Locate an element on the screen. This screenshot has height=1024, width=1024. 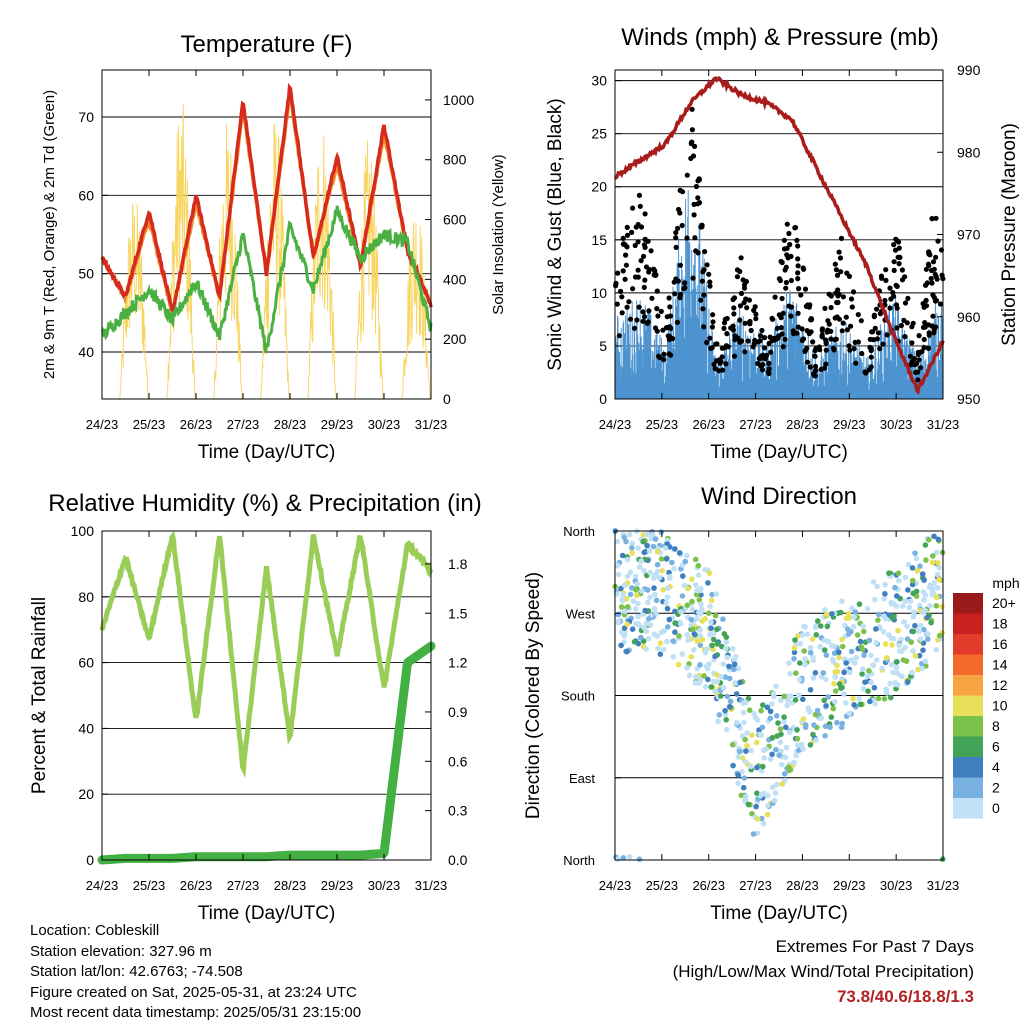
extremes-values: 73.8/40.6/18.8/1.3 is located at coordinates (905, 996).